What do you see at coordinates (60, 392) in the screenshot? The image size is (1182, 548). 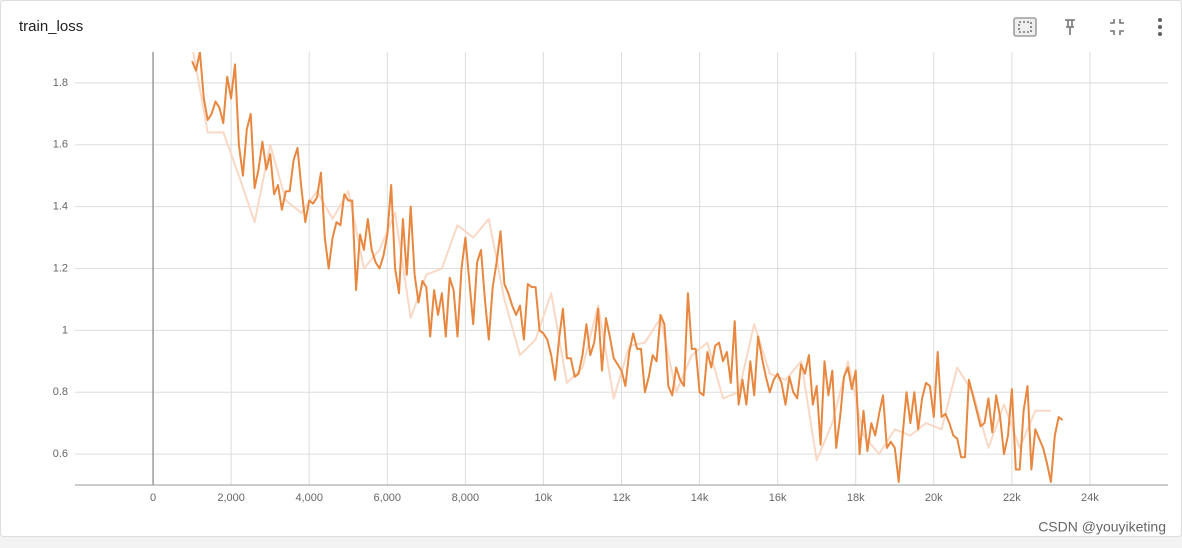 I see `y-tick-label: 0.8` at bounding box center [60, 392].